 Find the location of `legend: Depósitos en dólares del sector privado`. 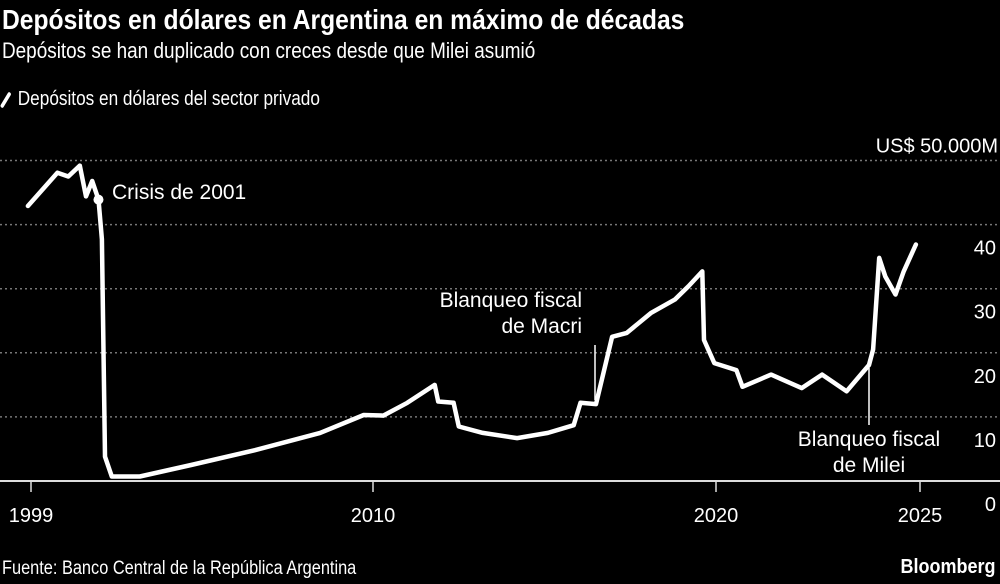

legend: Depósitos en dólares del sector privado is located at coordinates (160, 99).